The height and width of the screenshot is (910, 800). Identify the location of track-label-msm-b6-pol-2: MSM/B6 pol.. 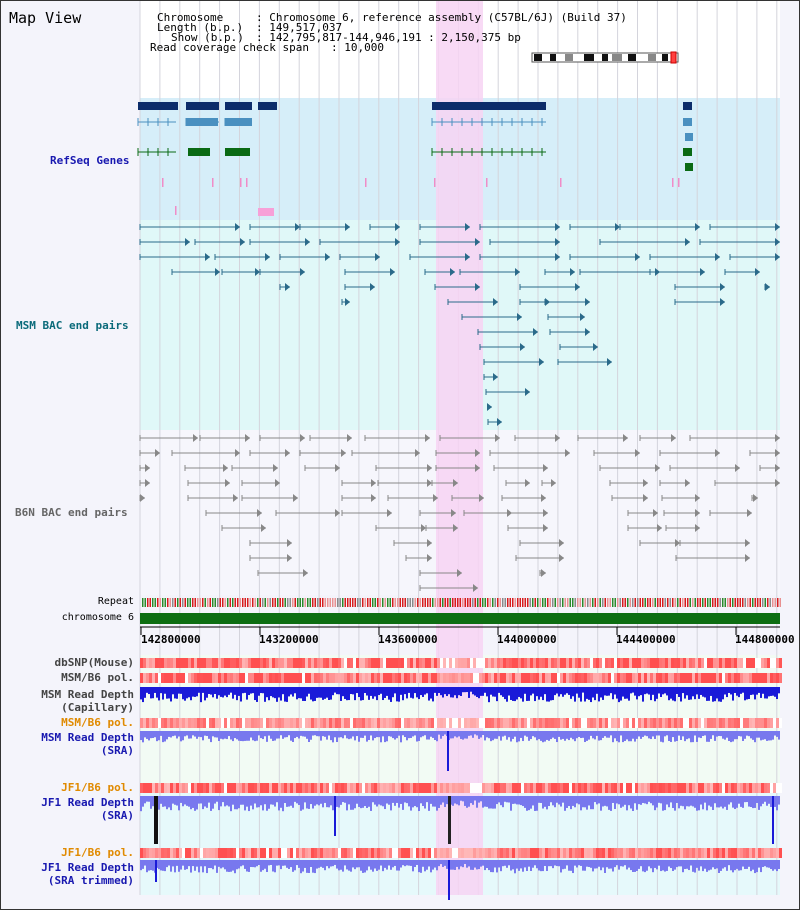
(97, 722).